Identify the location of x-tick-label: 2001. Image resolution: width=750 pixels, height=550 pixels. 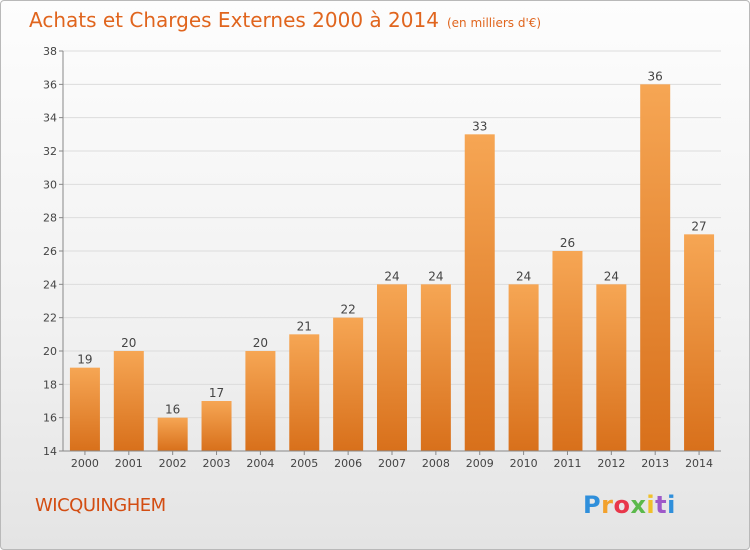
(129, 463).